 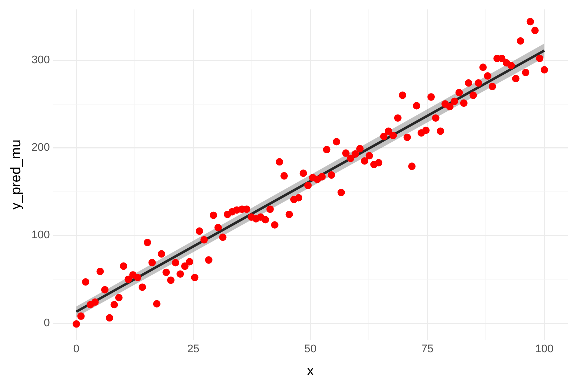 What do you see at coordinates (427, 350) in the screenshot?
I see `x-tick-label: 75` at bounding box center [427, 350].